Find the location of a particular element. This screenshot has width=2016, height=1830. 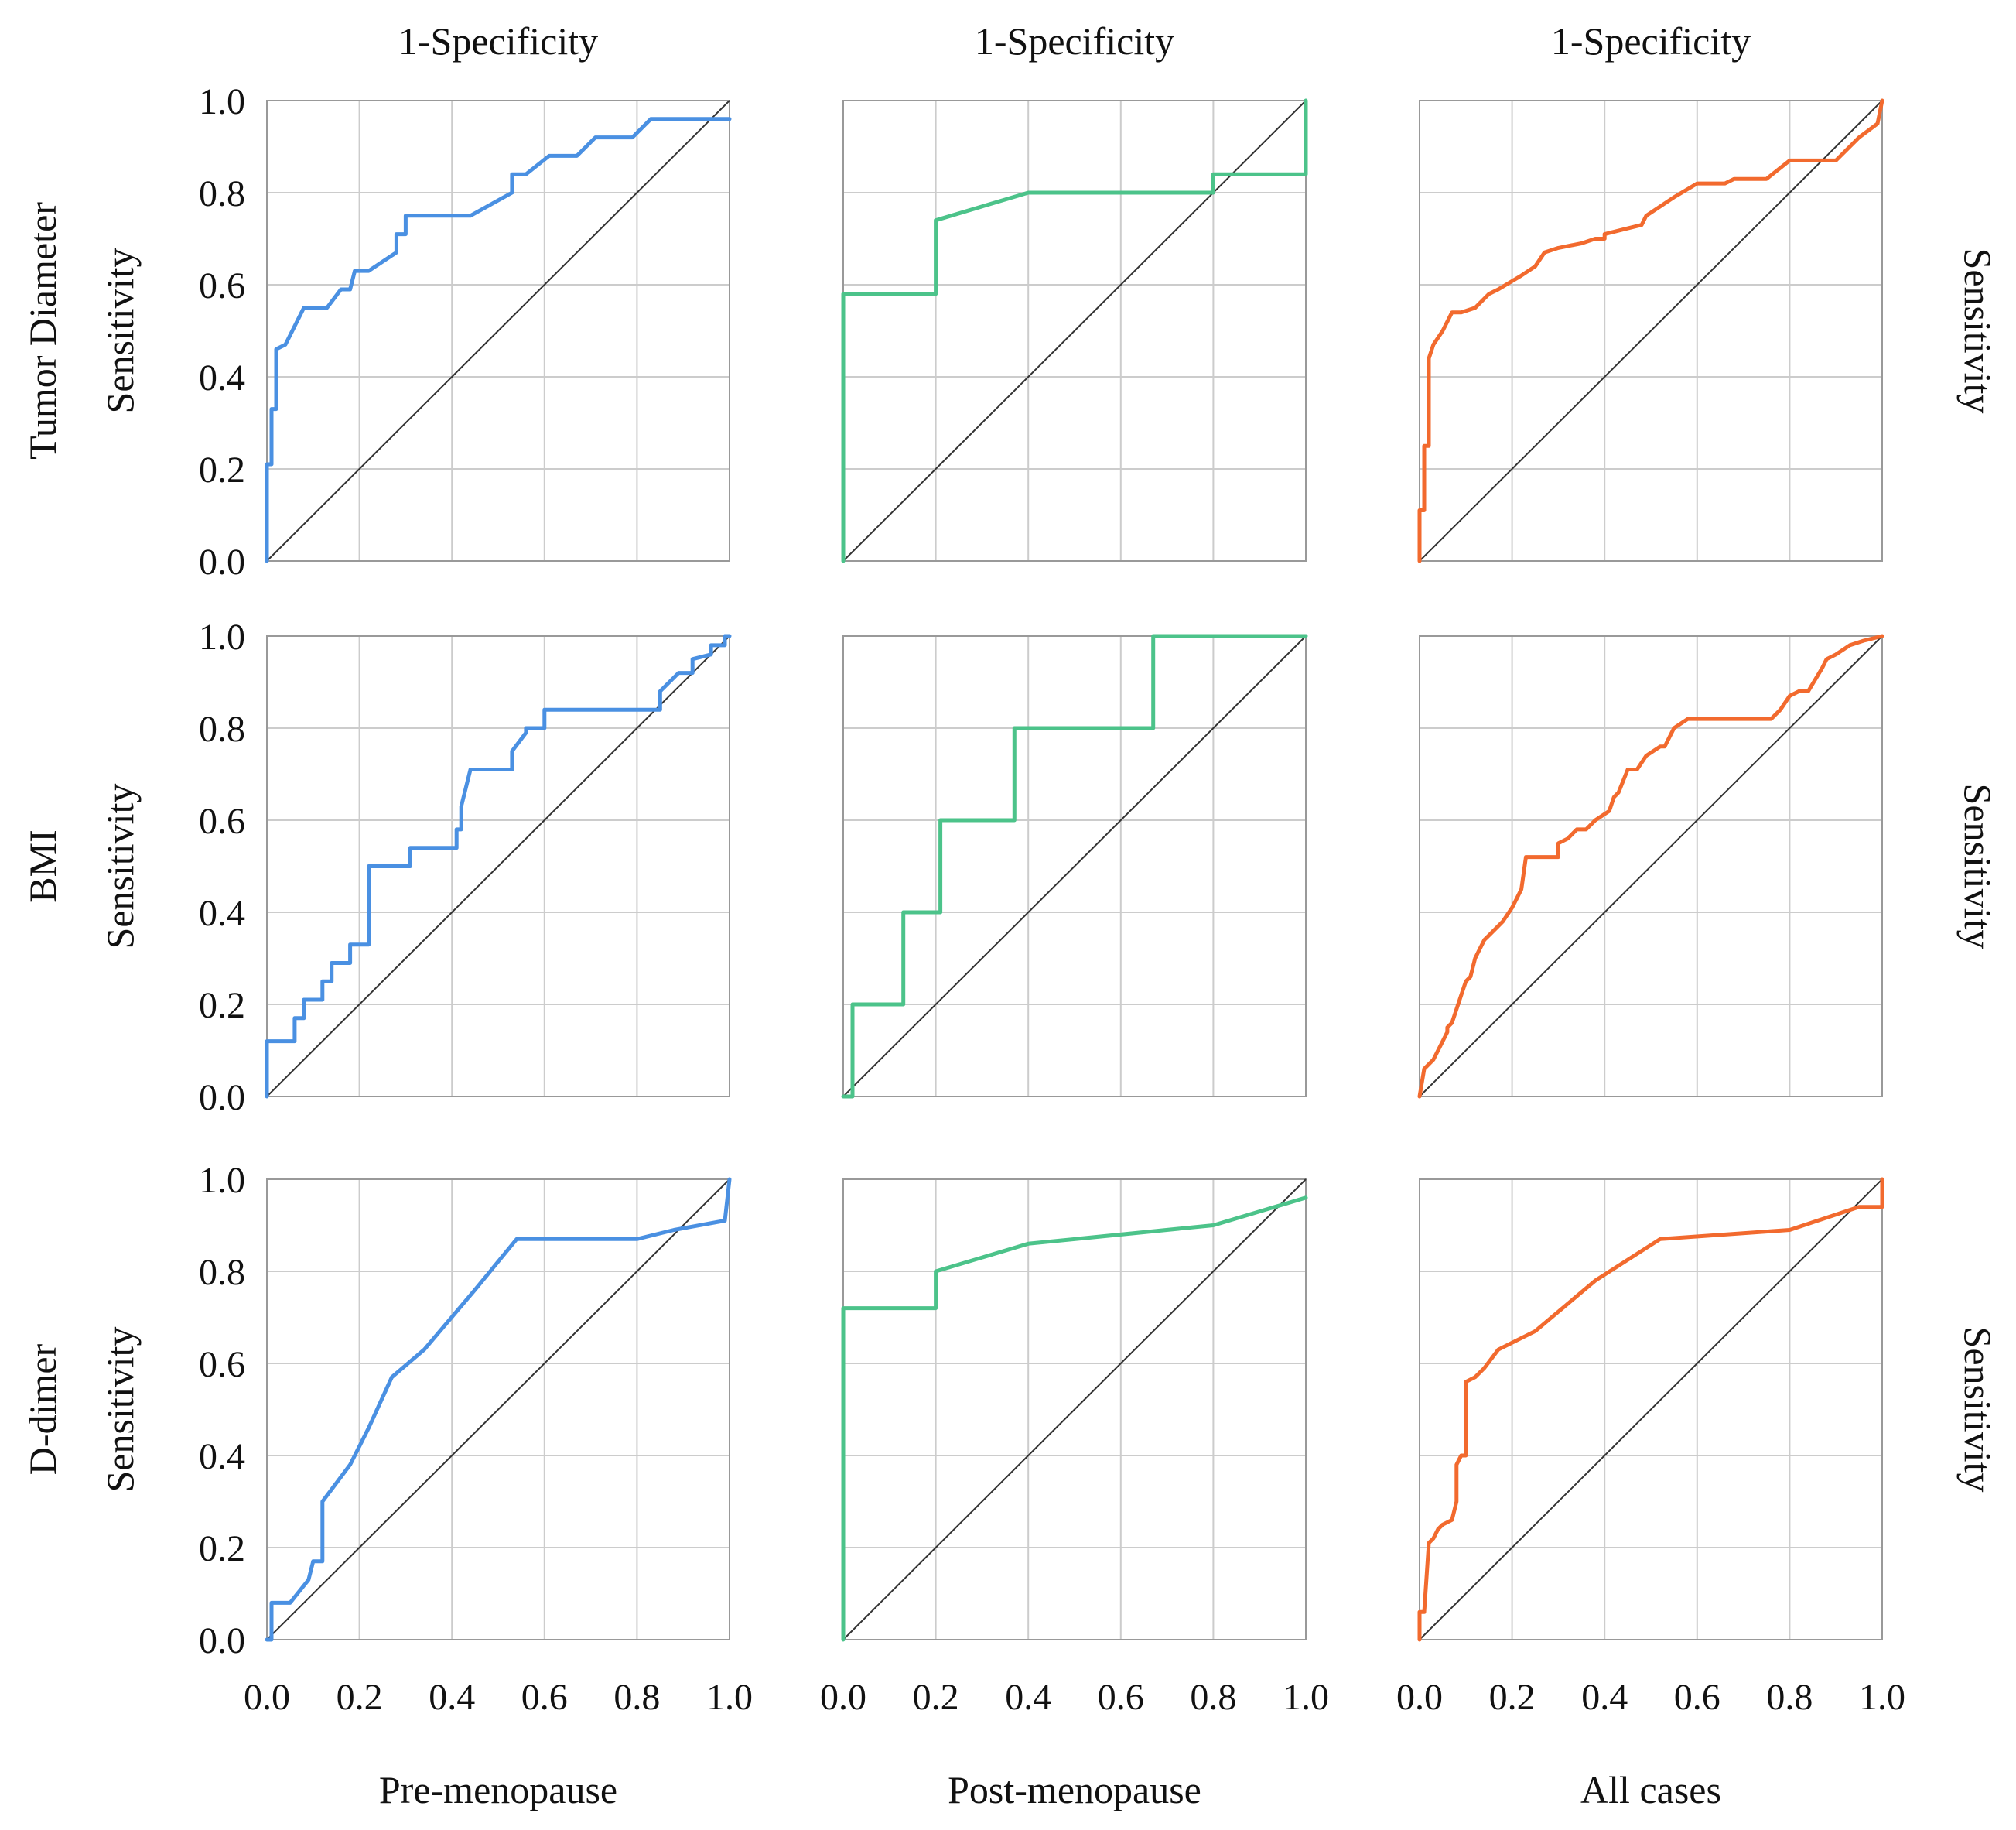

panel-bmi-post-menopause is located at coordinates (1074, 866).